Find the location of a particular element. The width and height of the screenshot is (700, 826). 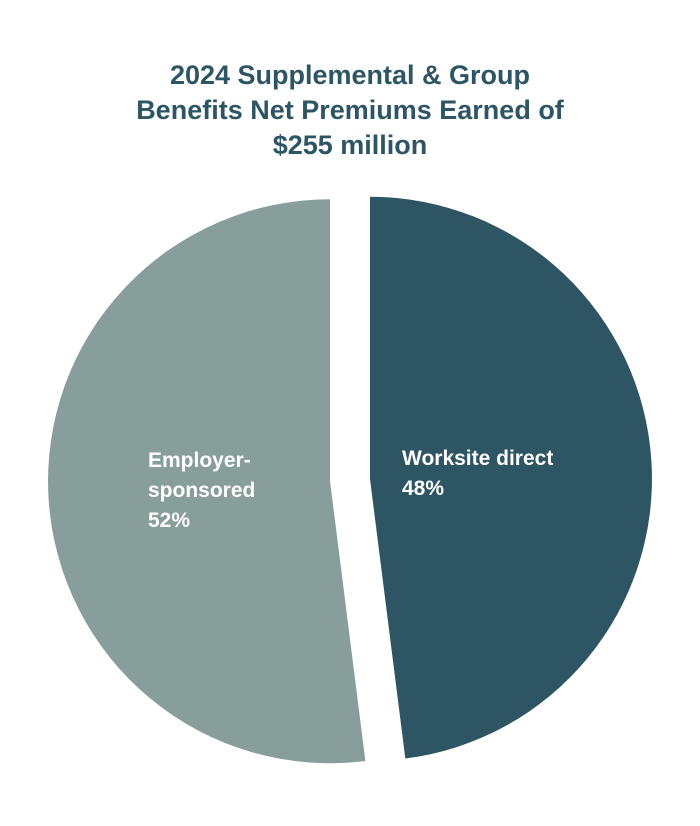

chart-title-line-2: Benefits Net Premiums Earned of is located at coordinates (350, 110).